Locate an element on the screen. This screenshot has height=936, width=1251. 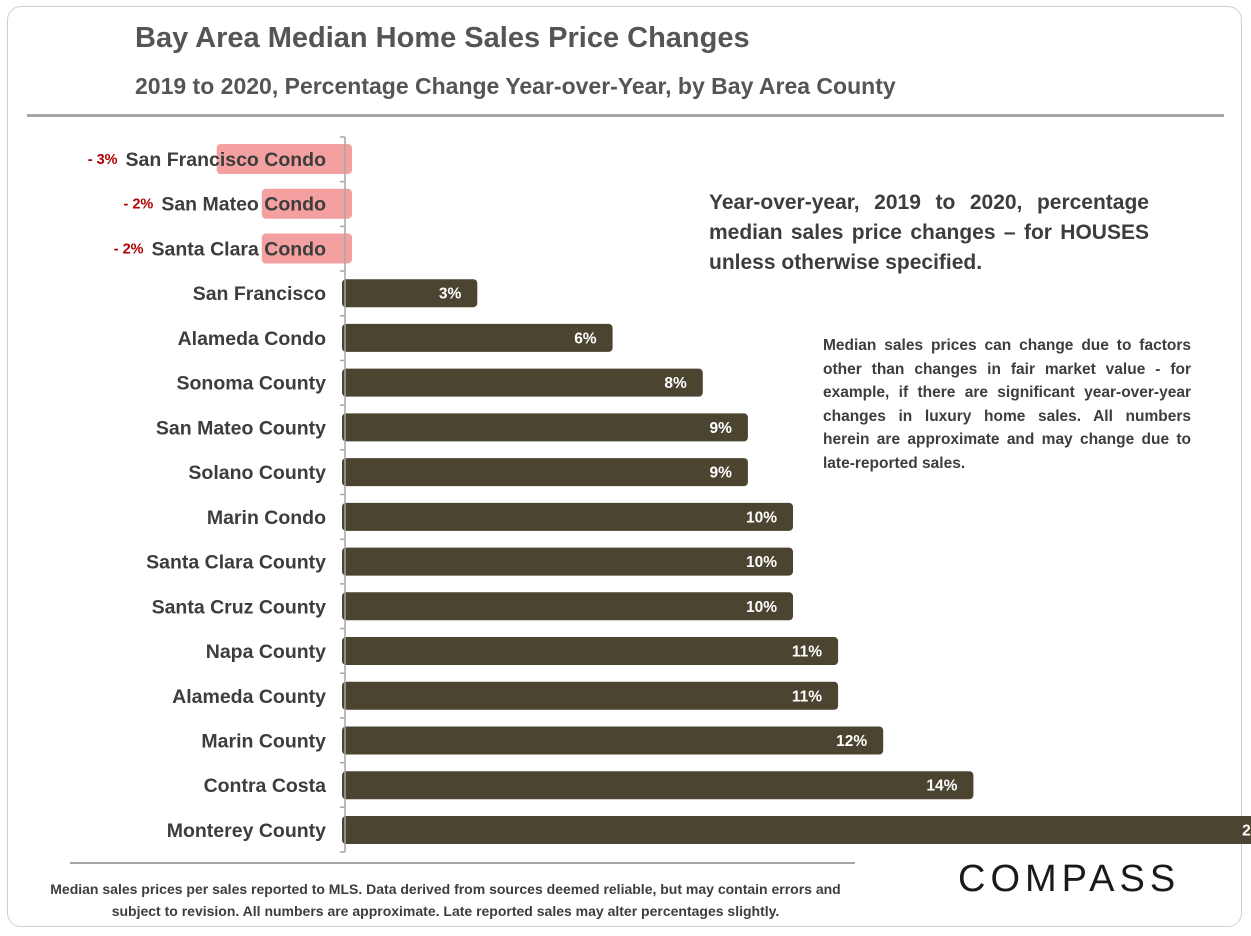
category-label-solano-county: Solano County is located at coordinates (257, 473).